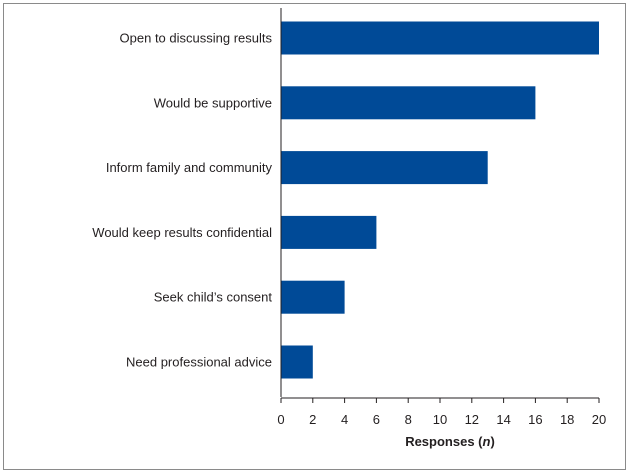 This screenshot has height=475, width=632. I want to click on x-tick-label-9: 18, so click(567, 419).